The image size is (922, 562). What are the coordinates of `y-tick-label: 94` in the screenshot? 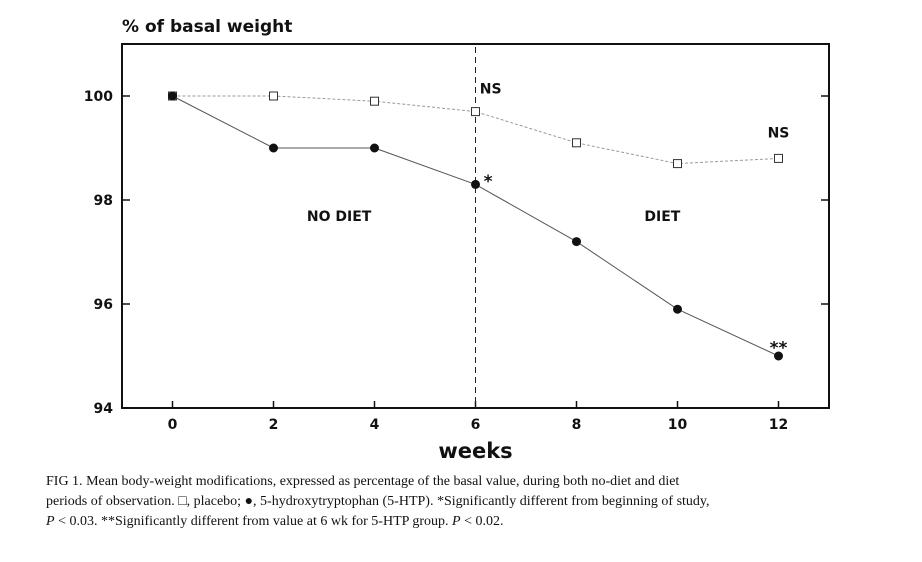 It's located at (104, 409).